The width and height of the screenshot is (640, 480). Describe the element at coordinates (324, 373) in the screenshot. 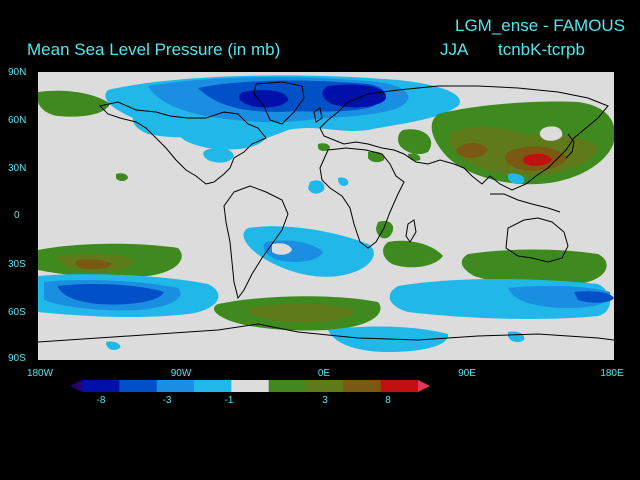

I see `lon-label-0e: 0E` at that location.